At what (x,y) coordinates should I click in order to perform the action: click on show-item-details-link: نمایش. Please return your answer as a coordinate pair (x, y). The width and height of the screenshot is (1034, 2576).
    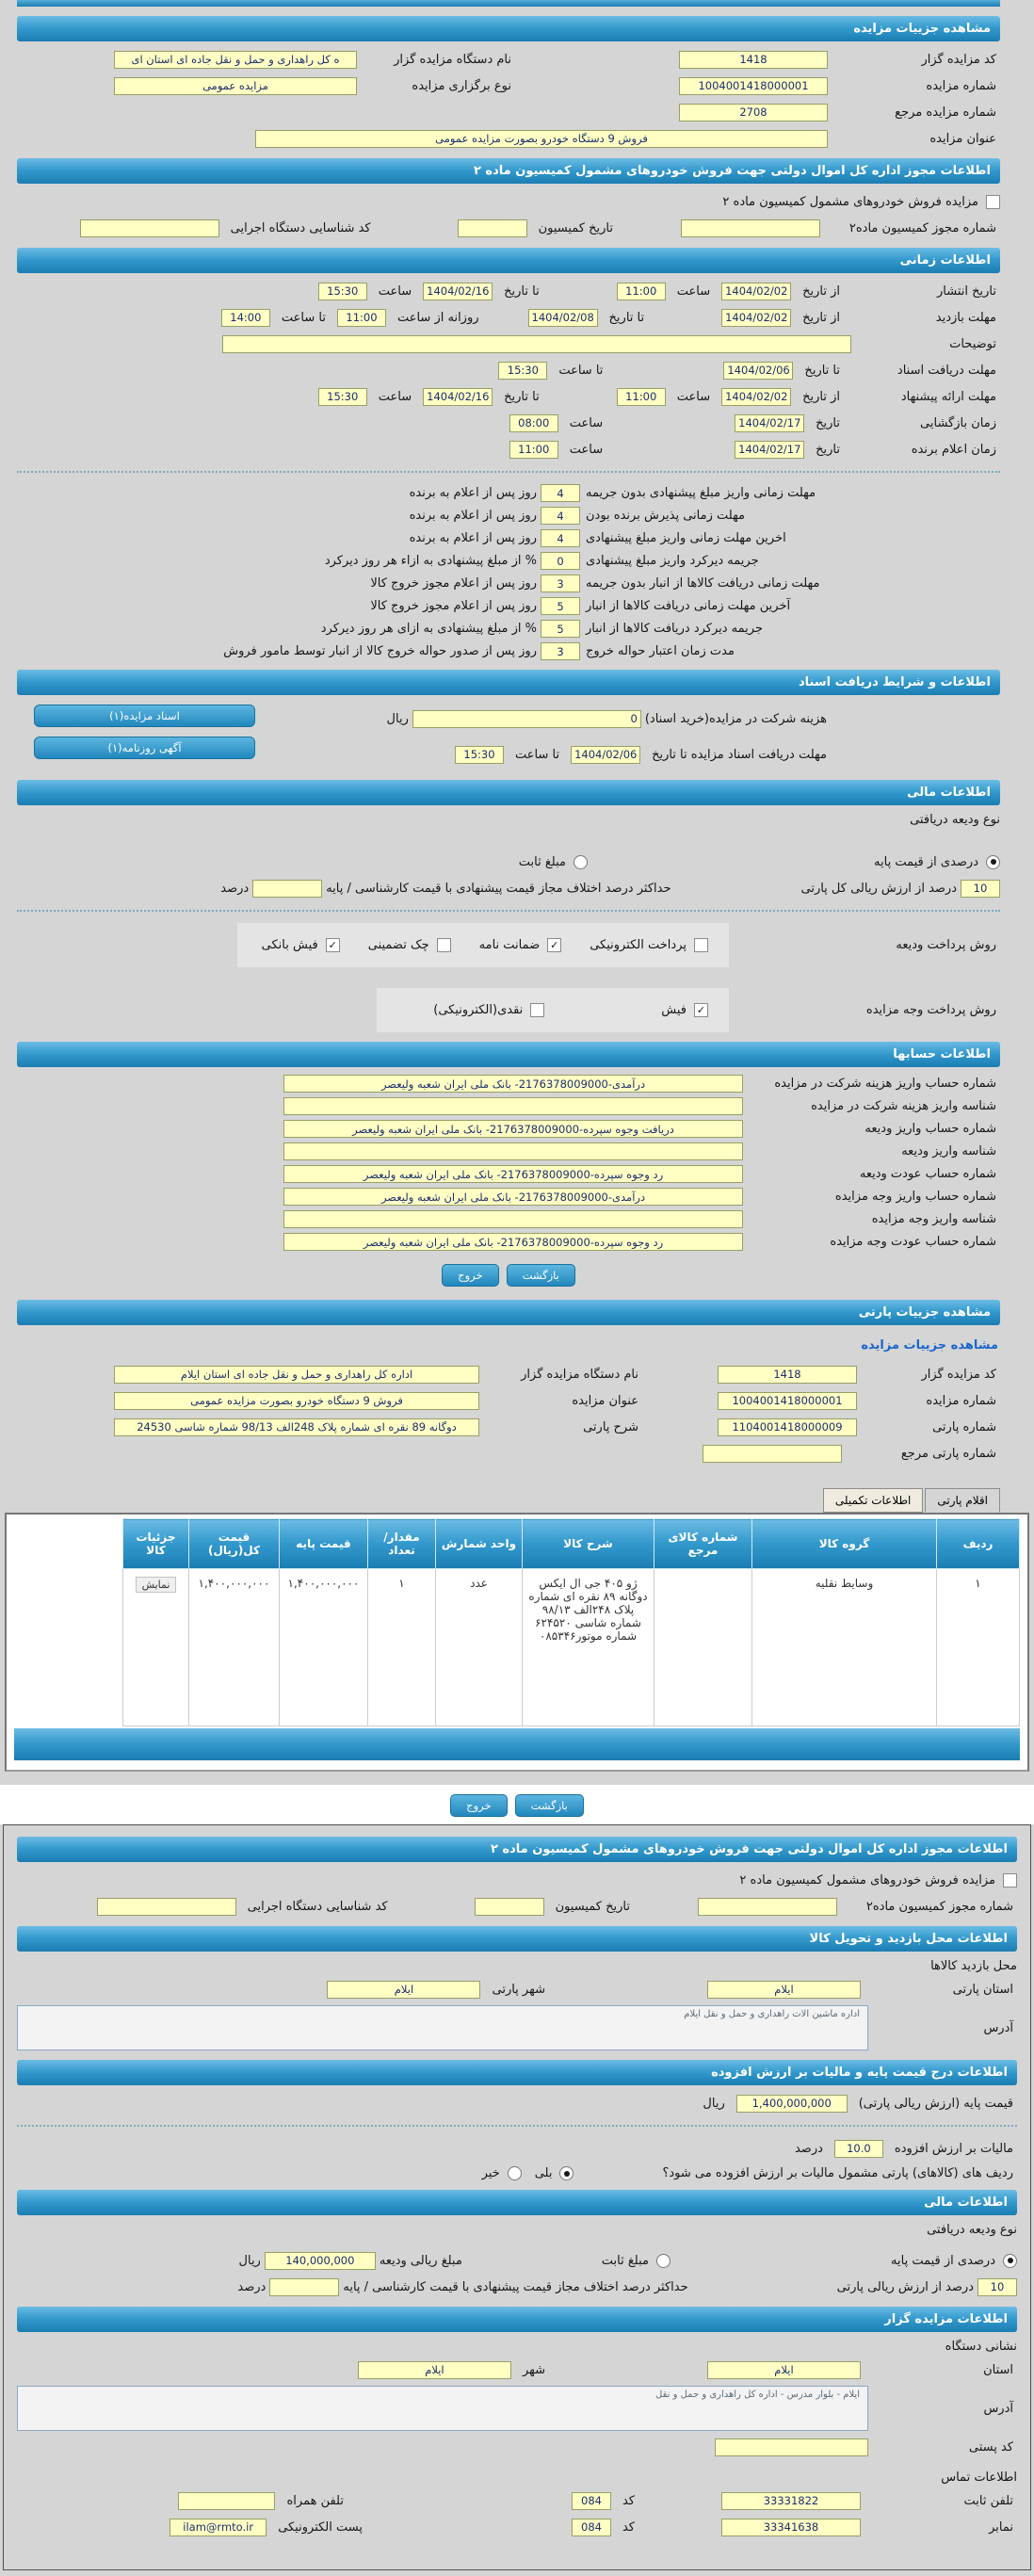
    Looking at the image, I should click on (156, 1585).